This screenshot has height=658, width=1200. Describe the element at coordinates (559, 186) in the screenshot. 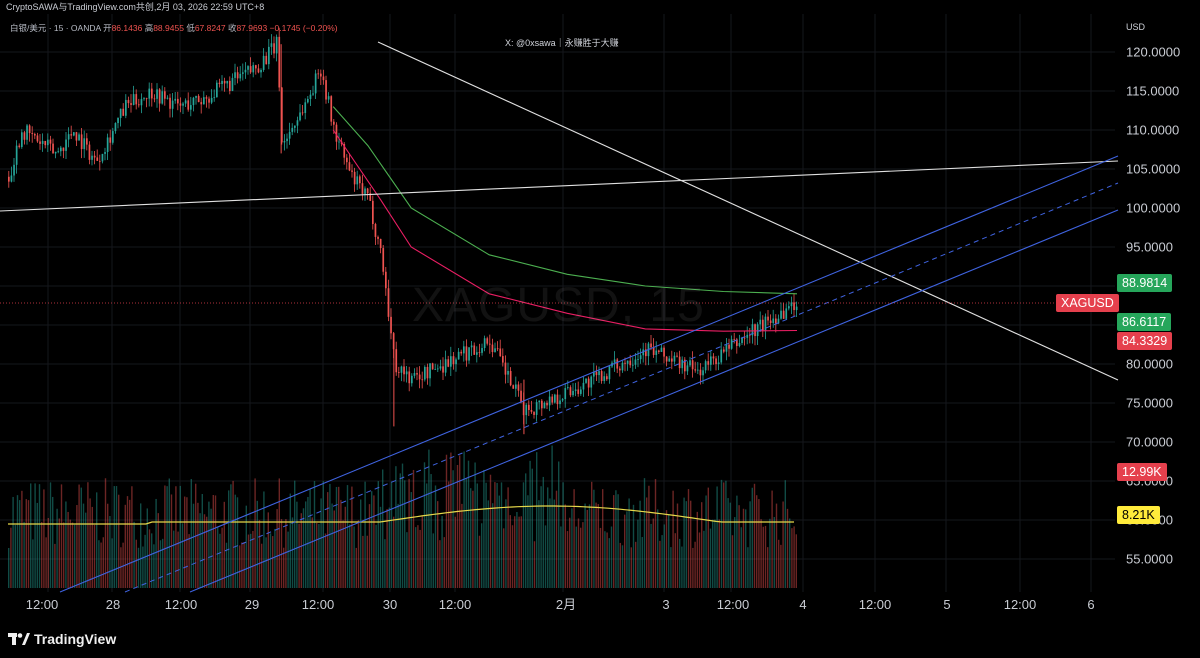

I see `horizontal-trendline` at that location.